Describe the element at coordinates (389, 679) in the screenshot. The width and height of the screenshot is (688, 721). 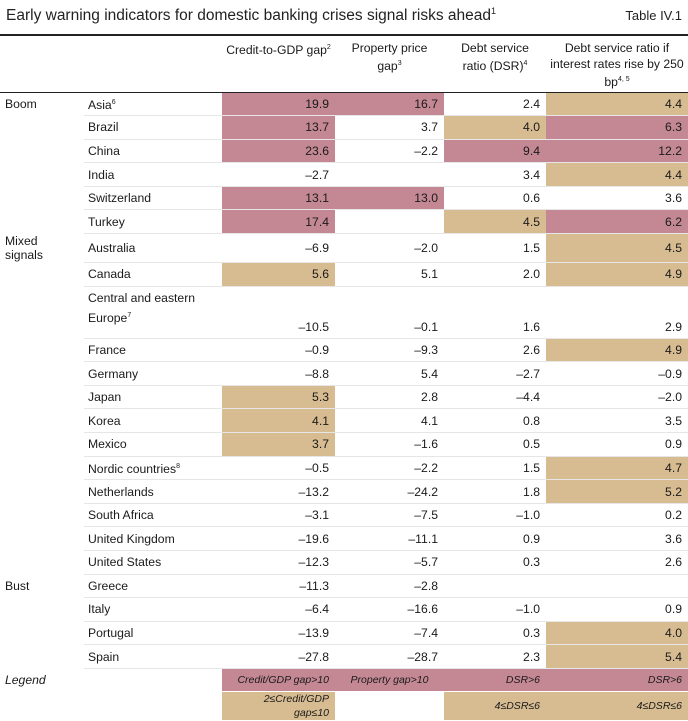
I see `legend-property-high: Property gap>10` at that location.